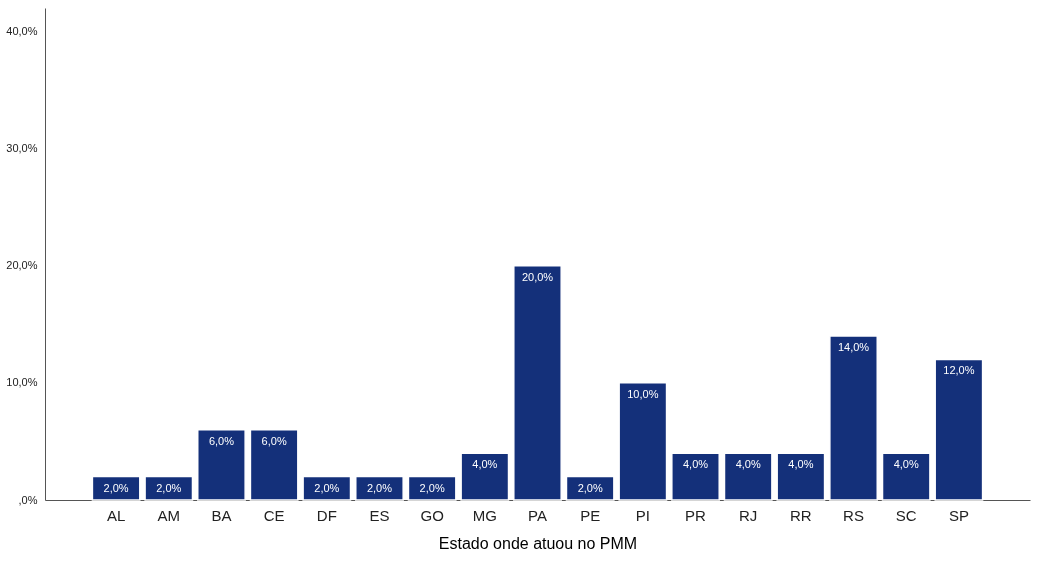 This screenshot has width=1055, height=567. What do you see at coordinates (326, 515) in the screenshot?
I see `x-tick-label: DF` at bounding box center [326, 515].